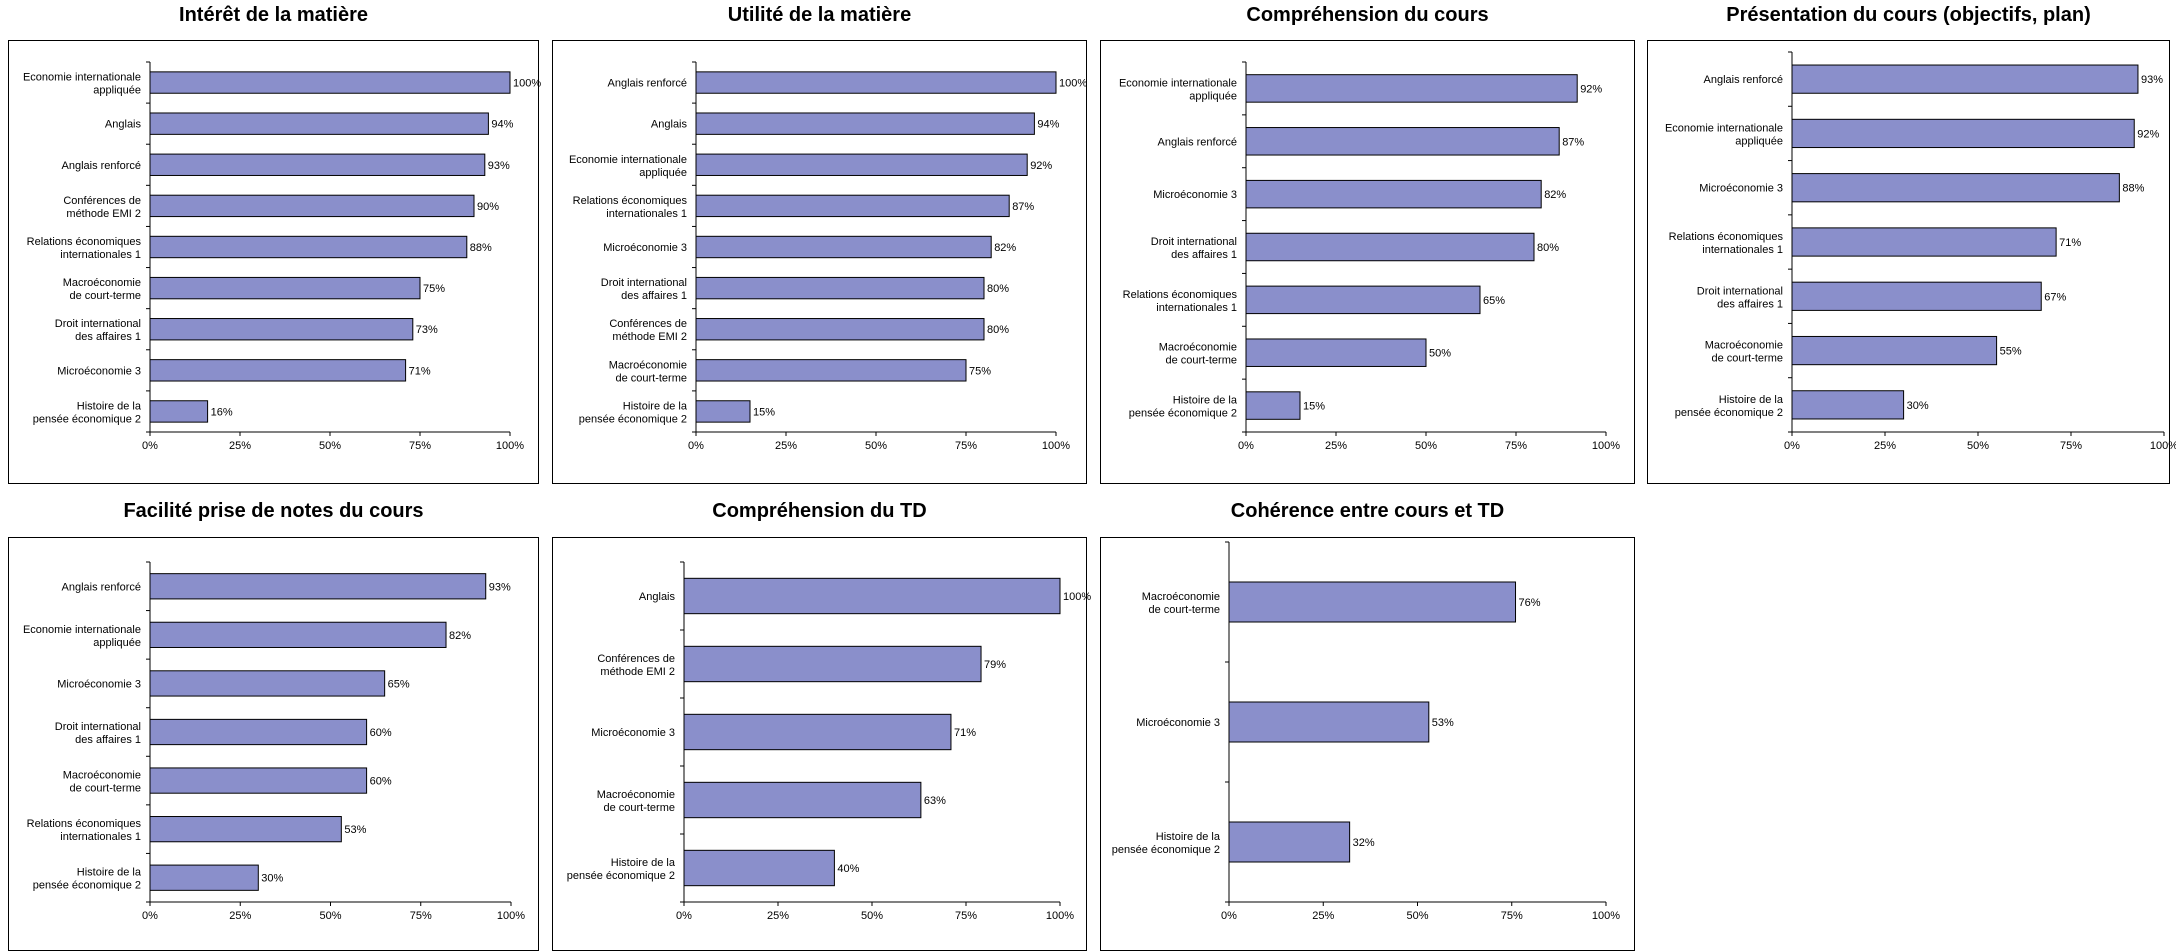 The height and width of the screenshot is (951, 2176). What do you see at coordinates (819, 15) in the screenshot?
I see `chart-title: Utilité de la matière` at bounding box center [819, 15].